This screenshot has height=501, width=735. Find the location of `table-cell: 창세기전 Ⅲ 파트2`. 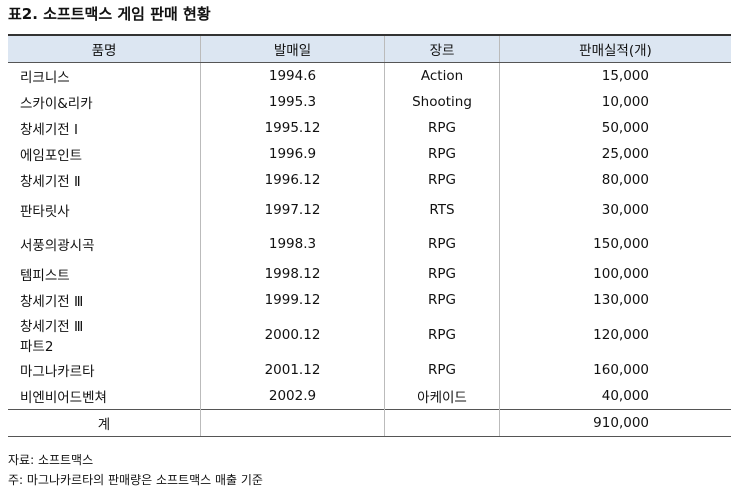

table-cell: 창세기전 Ⅲ 파트2 is located at coordinates (104, 335).